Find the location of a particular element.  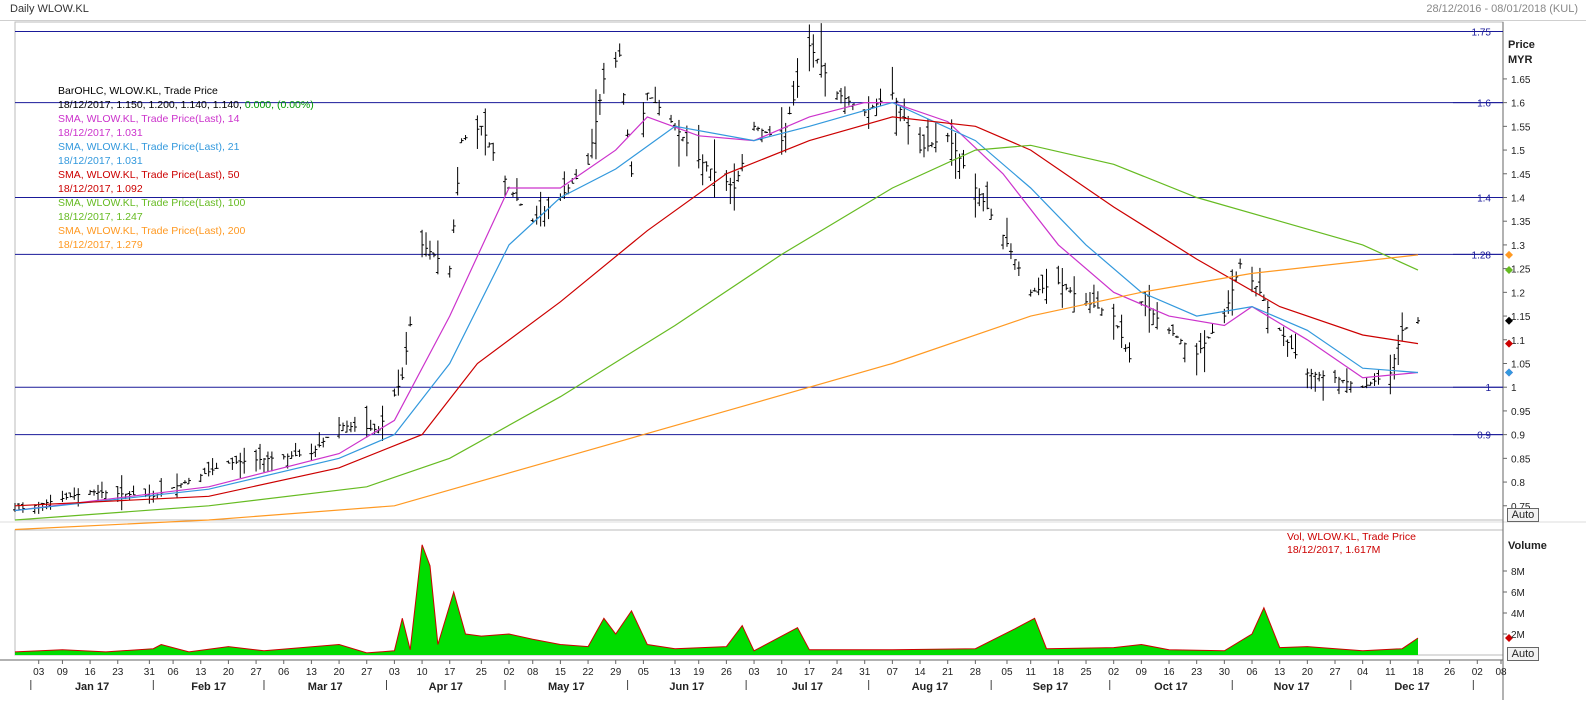

price-tick-label: 1.3 is located at coordinates (1518, 246).